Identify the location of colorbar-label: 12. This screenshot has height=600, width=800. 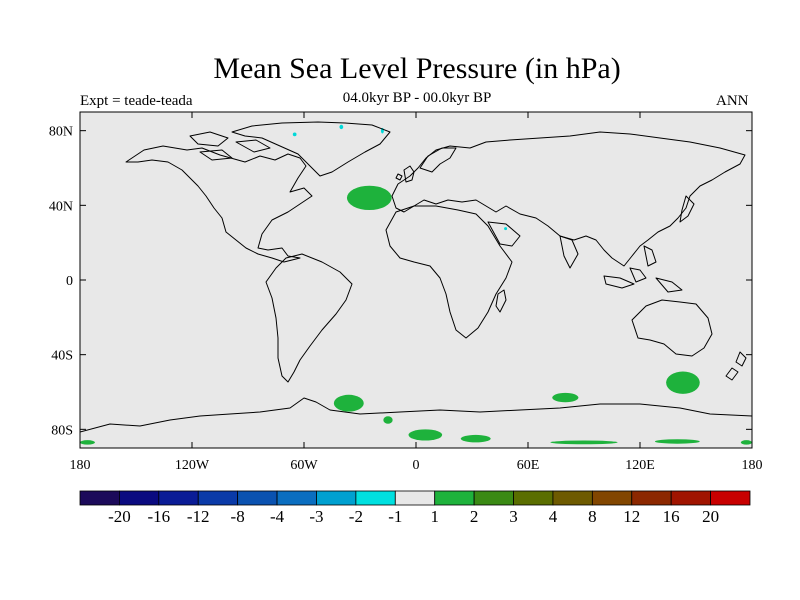
(631, 516).